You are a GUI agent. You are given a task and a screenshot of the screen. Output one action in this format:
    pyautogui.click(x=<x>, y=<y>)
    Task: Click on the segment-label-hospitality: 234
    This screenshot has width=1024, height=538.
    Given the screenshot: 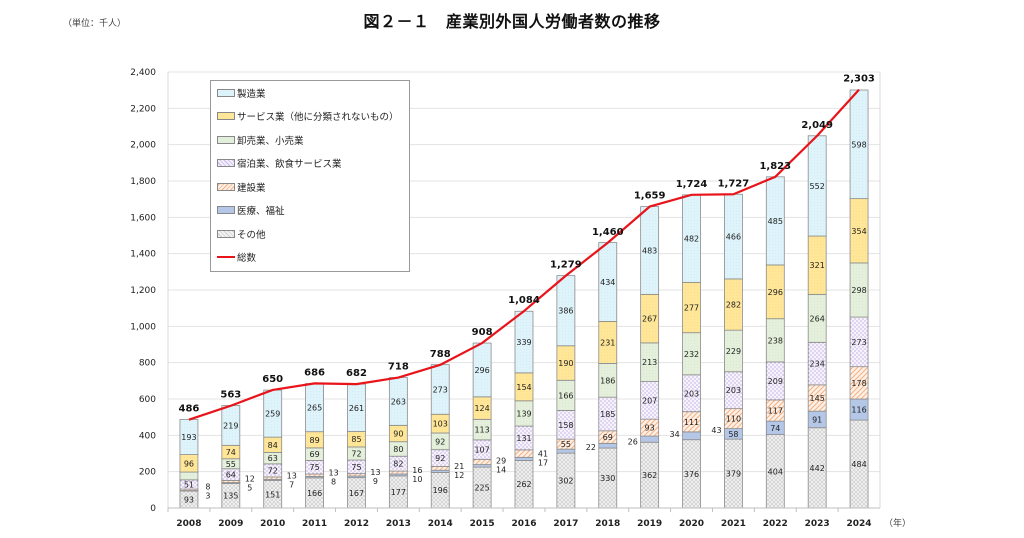 What is the action you would take?
    pyautogui.click(x=817, y=364)
    